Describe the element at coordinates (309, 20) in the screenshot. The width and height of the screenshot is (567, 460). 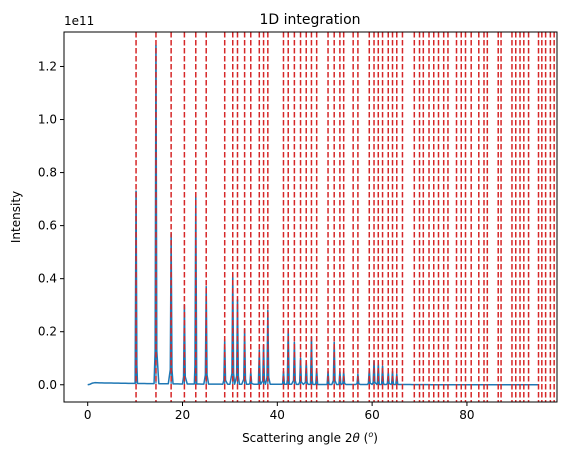
I see `chart-title: 1D integration` at that location.